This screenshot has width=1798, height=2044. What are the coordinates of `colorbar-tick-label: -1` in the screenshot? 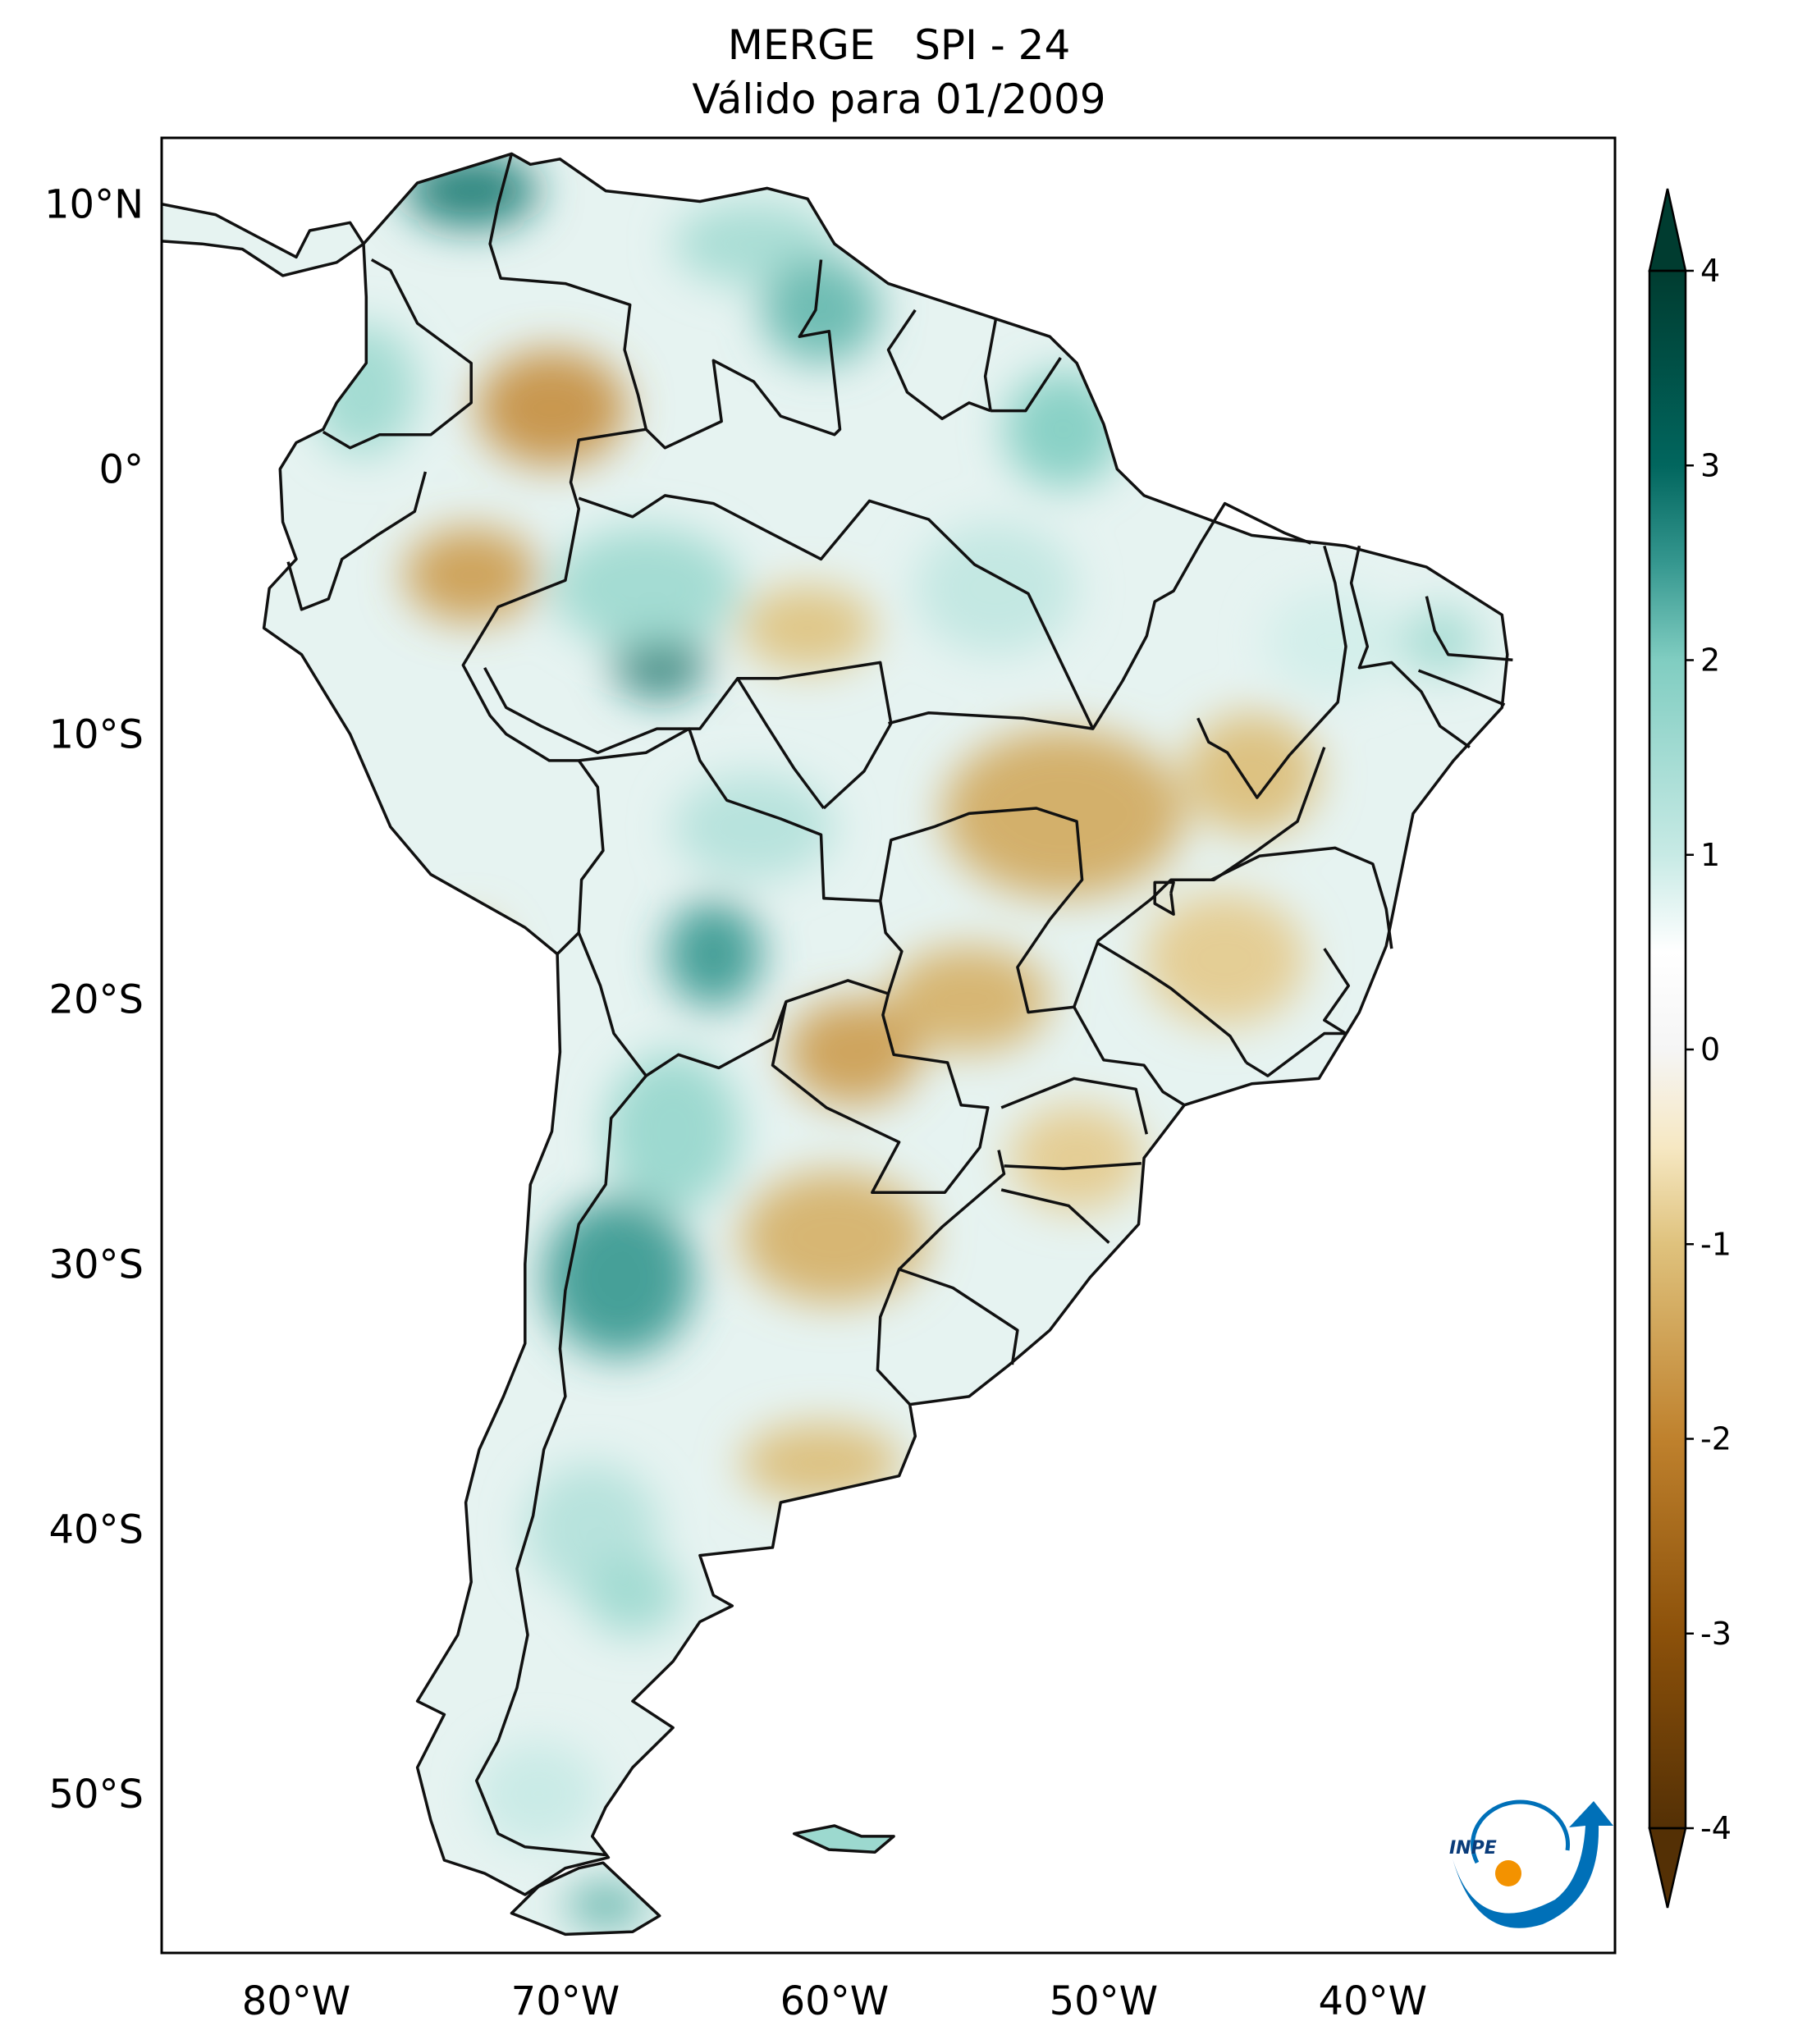 It's located at (1716, 1244).